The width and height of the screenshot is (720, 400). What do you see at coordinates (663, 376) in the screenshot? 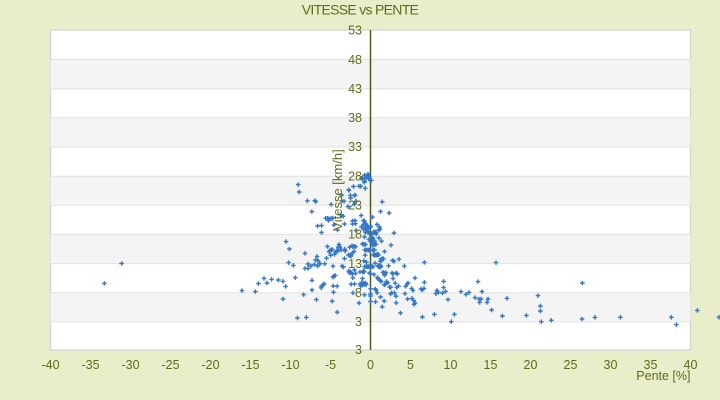
I see `svg-text: Pente [%]` at bounding box center [663, 376].